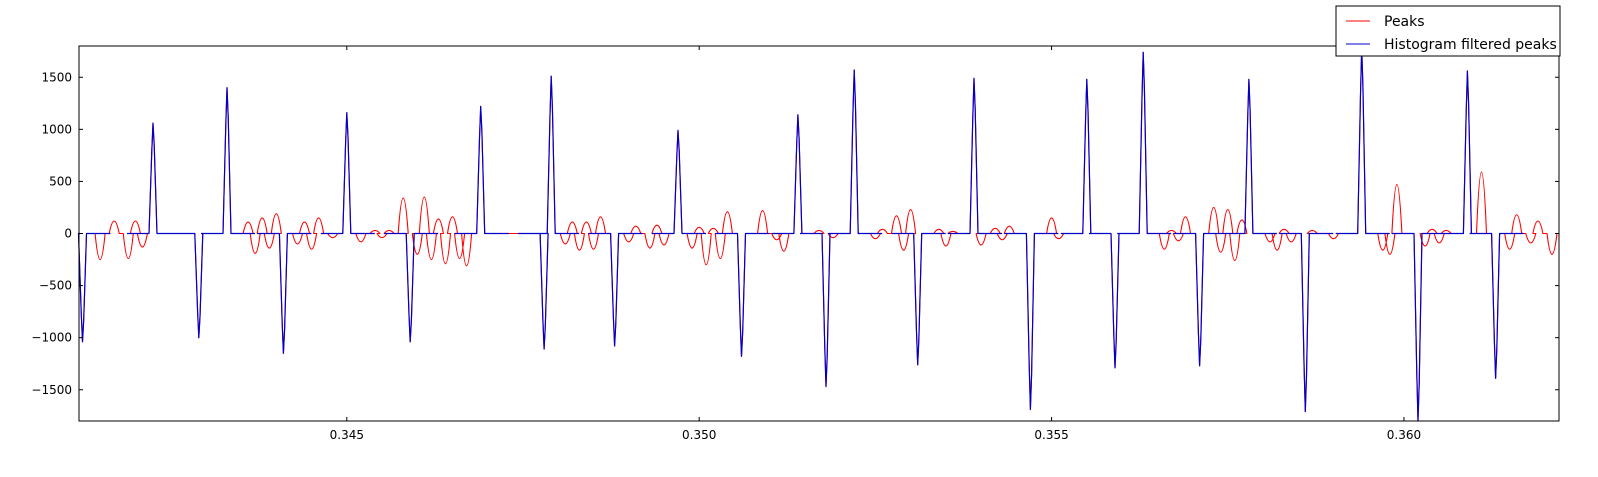  What do you see at coordinates (60, 181) in the screenshot?
I see `y-tick-label: 500` at bounding box center [60, 181].